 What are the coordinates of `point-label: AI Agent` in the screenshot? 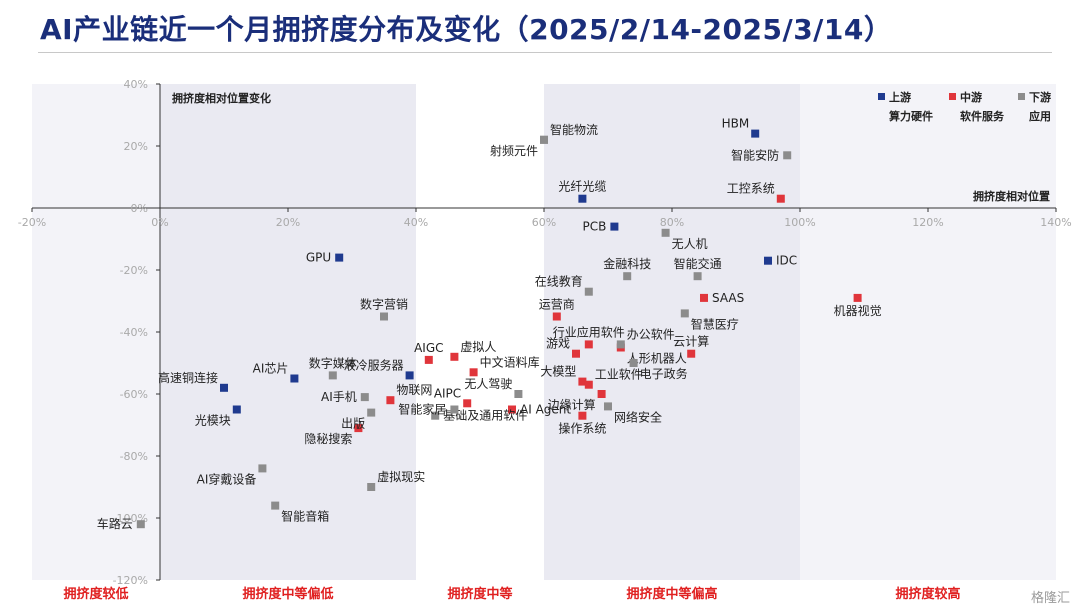 It's located at (545, 410).